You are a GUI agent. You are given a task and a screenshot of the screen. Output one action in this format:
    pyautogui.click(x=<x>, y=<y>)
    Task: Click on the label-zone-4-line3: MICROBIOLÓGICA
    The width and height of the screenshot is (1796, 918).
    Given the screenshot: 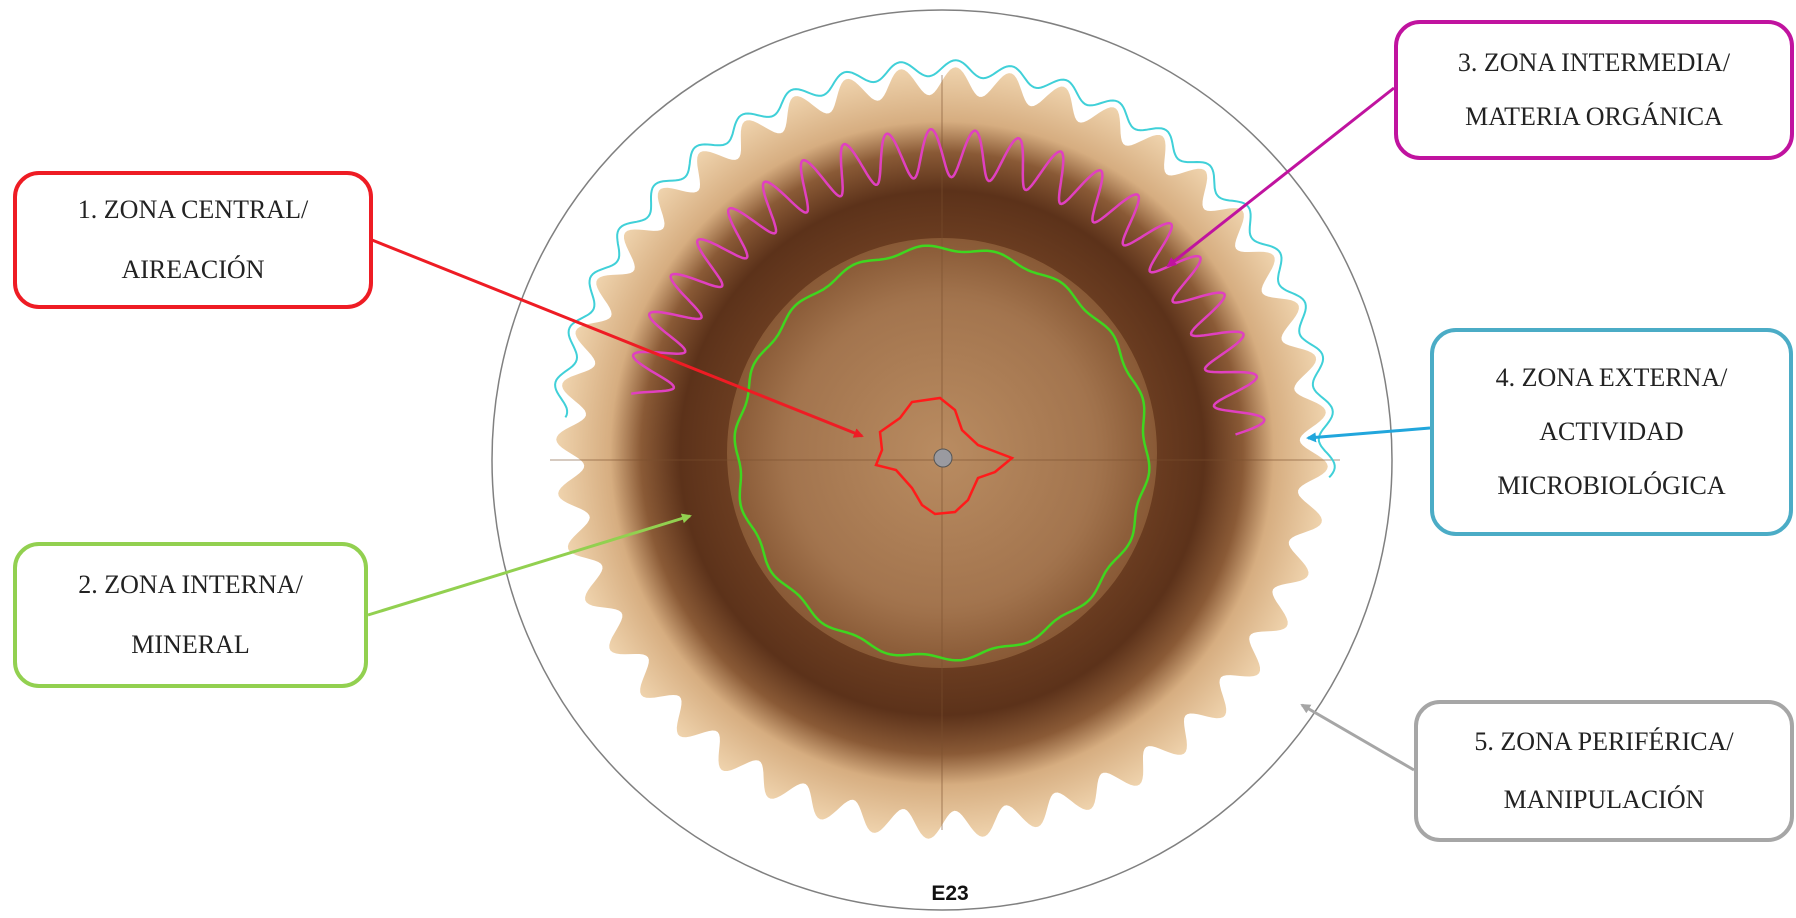 What is the action you would take?
    pyautogui.click(x=1611, y=485)
    